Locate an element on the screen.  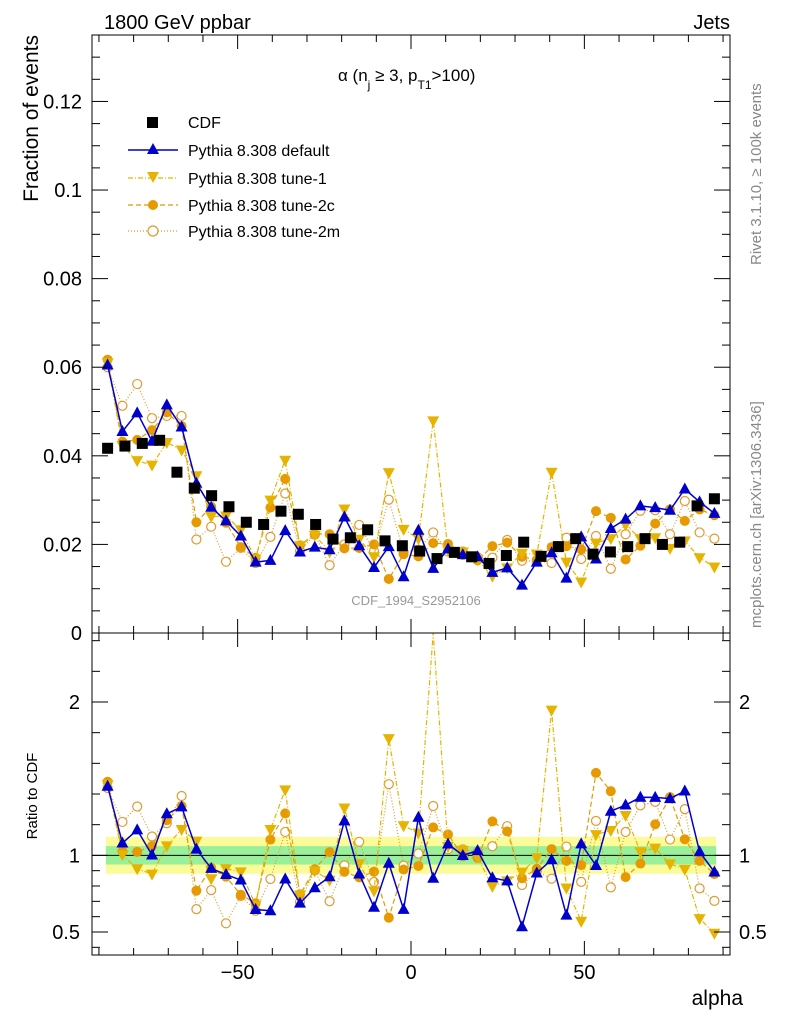
title-part-2: ≥ 3, p is located at coordinates (393, 75).